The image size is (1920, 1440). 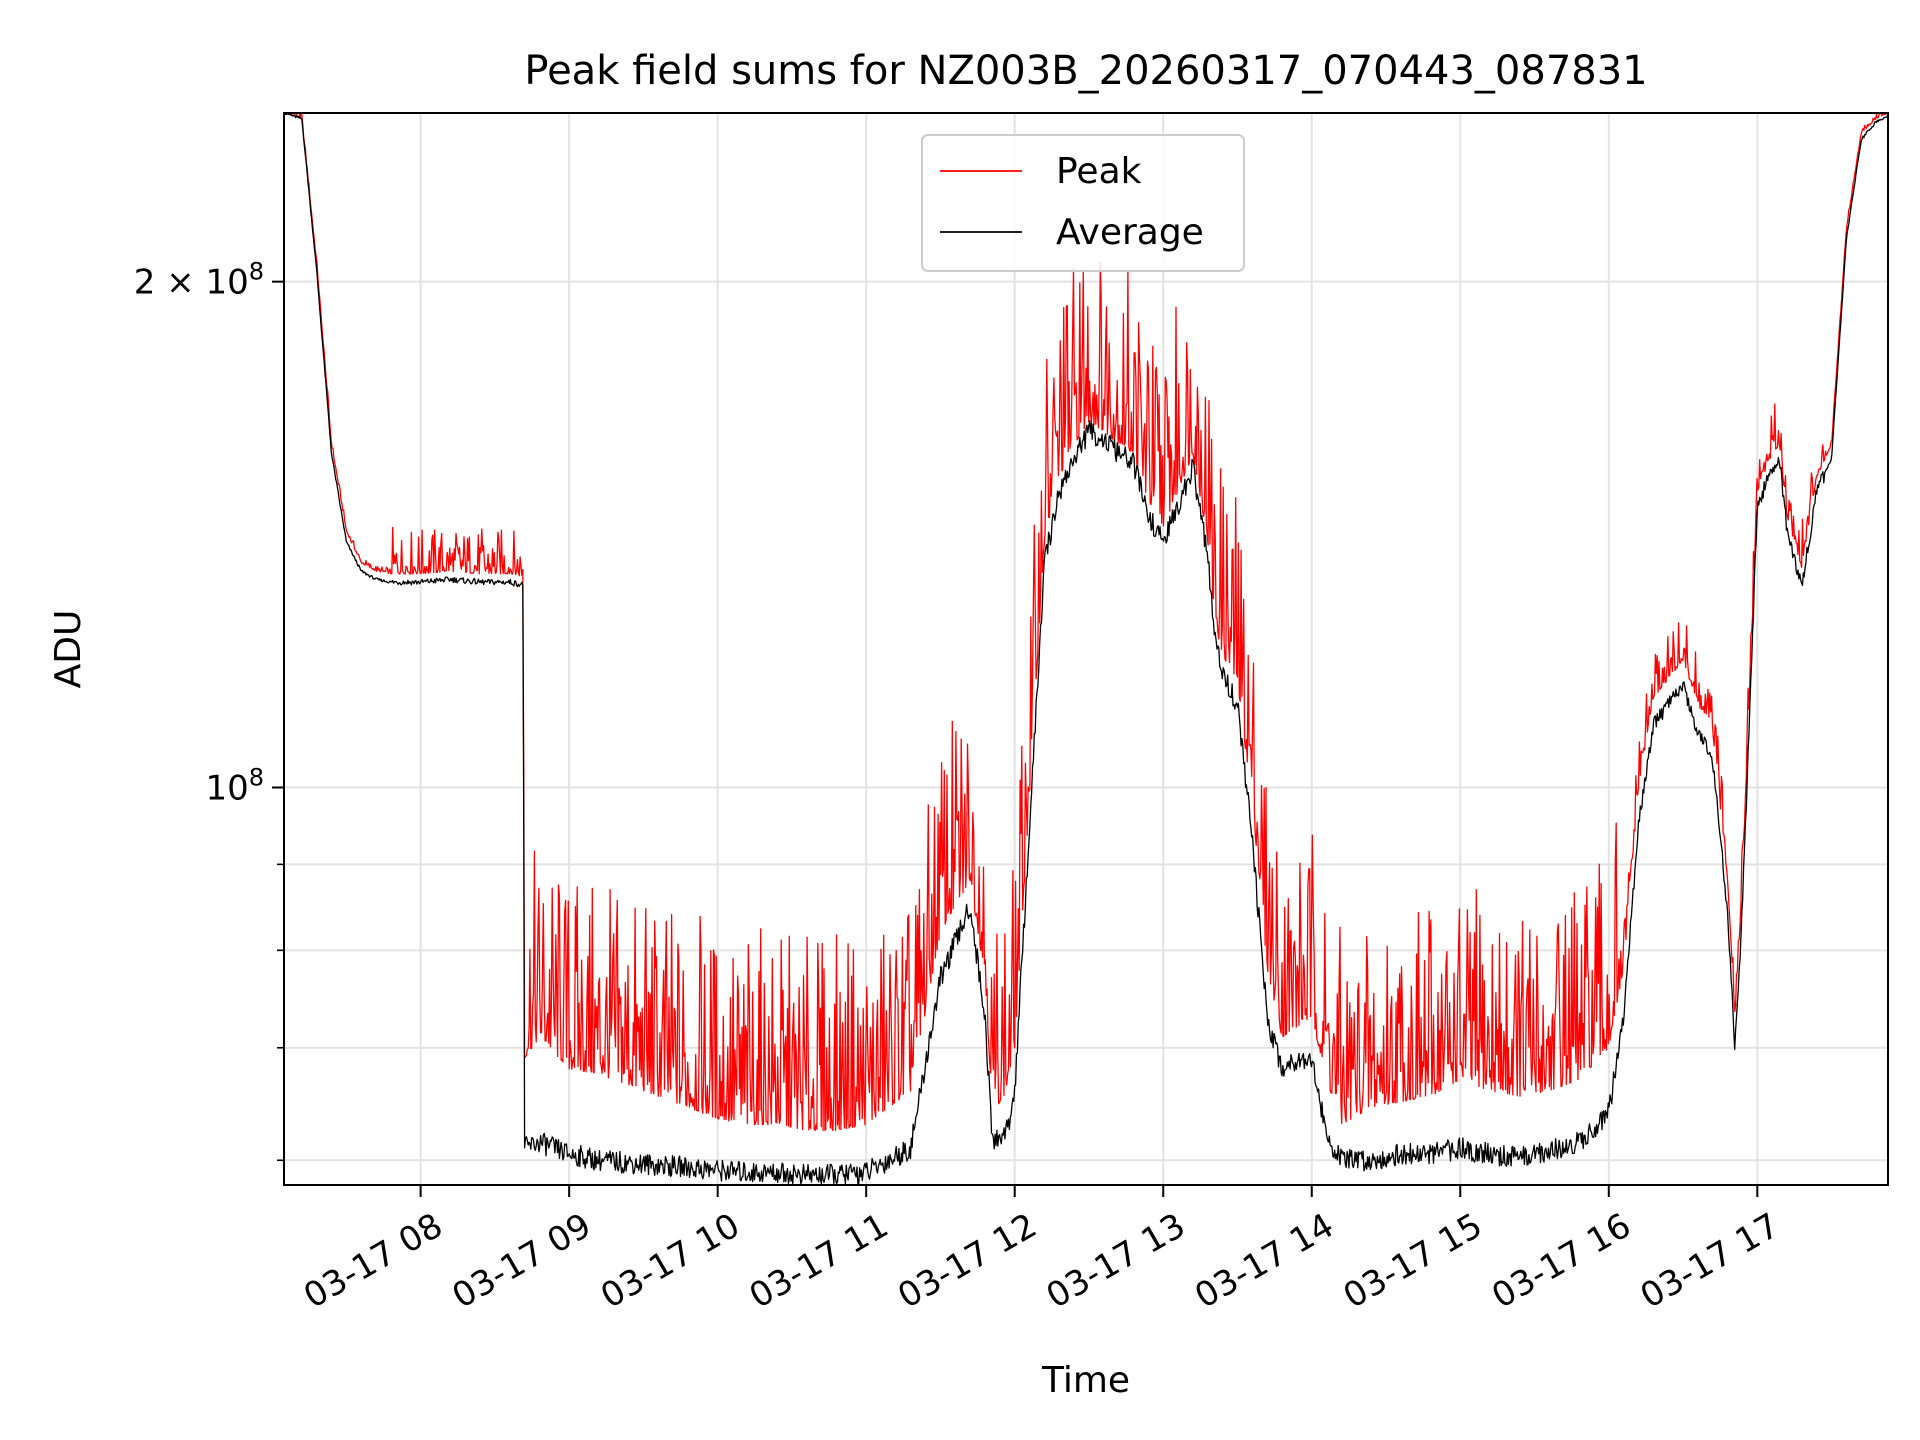 What do you see at coordinates (226, 788) in the screenshot?
I see `y-tick-label-base: 10` at bounding box center [226, 788].